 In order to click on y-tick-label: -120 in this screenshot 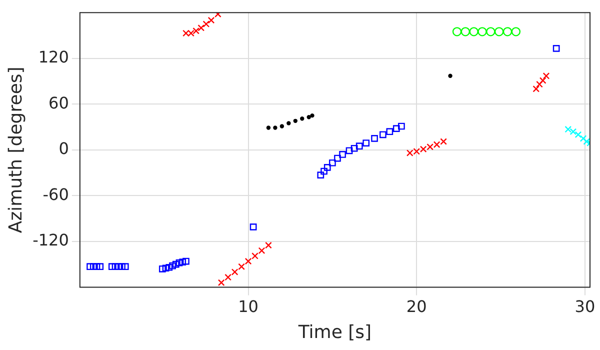, I will do `click(50, 240)`.